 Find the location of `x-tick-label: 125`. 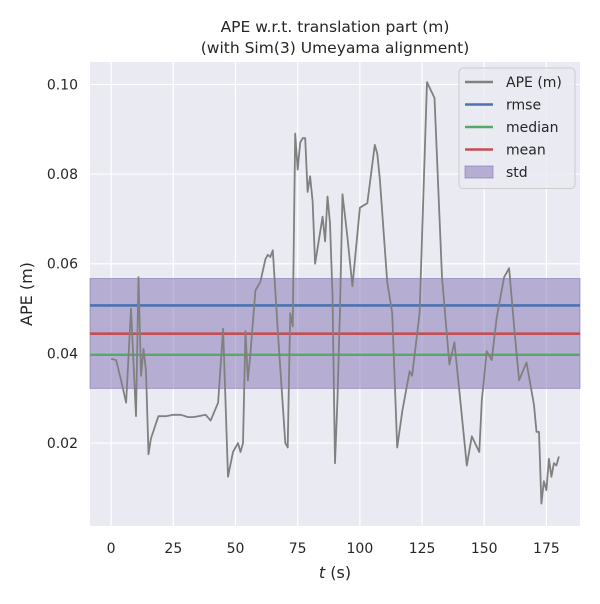

x-tick-label: 125 is located at coordinates (422, 549).